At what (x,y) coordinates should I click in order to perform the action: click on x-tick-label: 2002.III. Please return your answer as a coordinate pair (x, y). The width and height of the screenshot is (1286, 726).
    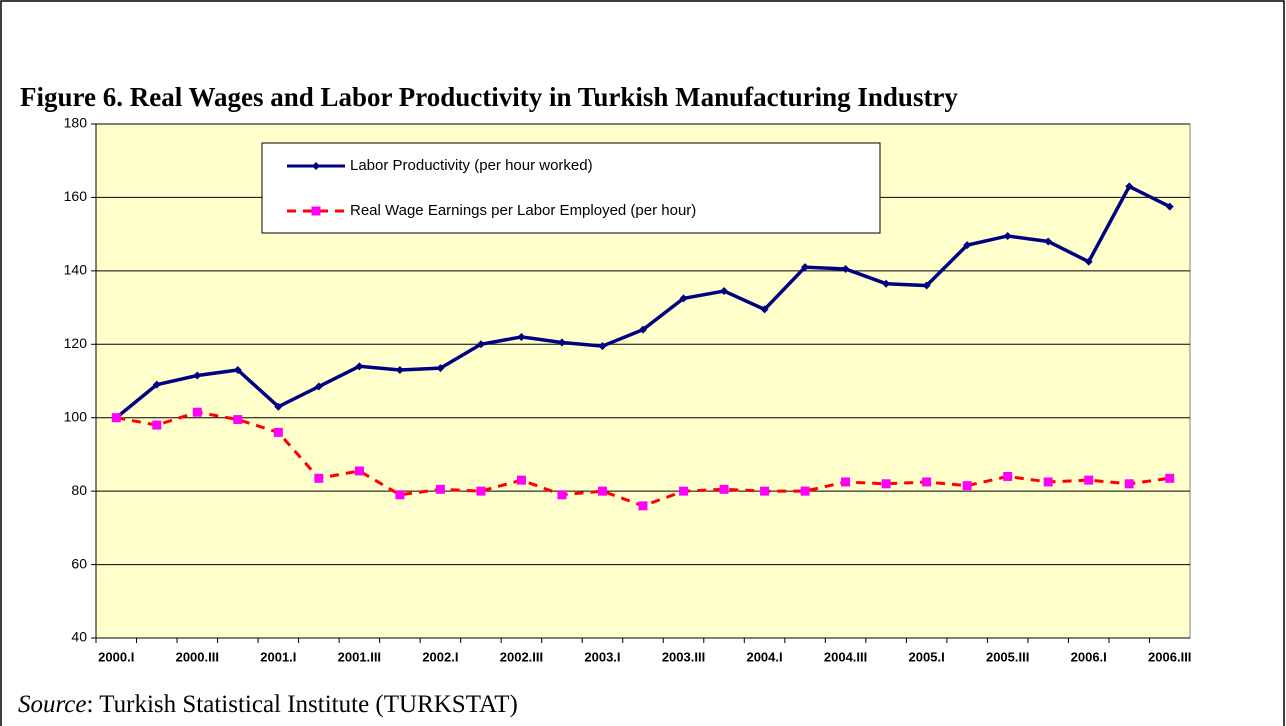
    Looking at the image, I should click on (521, 656).